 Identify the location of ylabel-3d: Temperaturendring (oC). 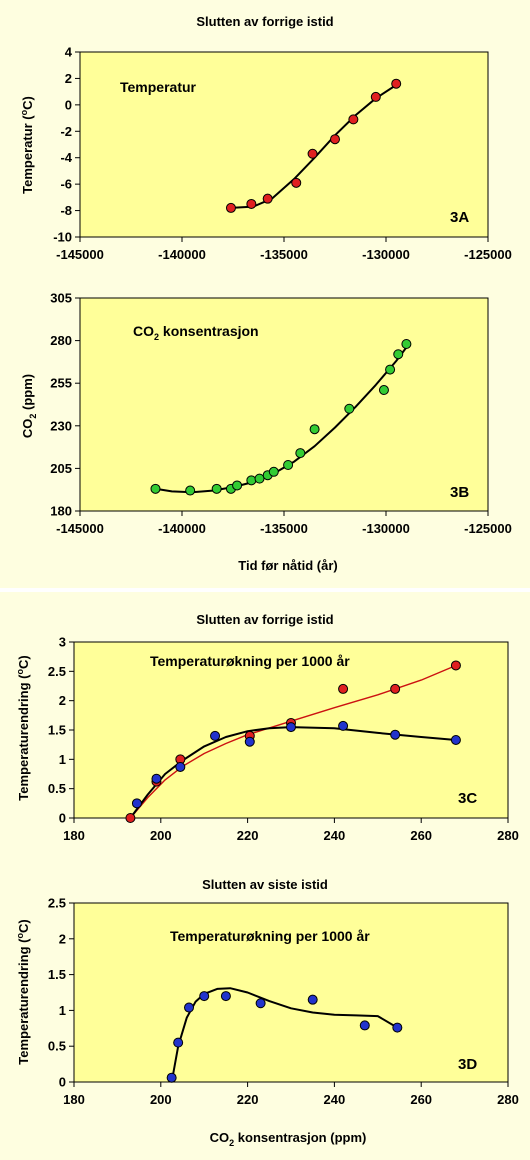
(23, 991).